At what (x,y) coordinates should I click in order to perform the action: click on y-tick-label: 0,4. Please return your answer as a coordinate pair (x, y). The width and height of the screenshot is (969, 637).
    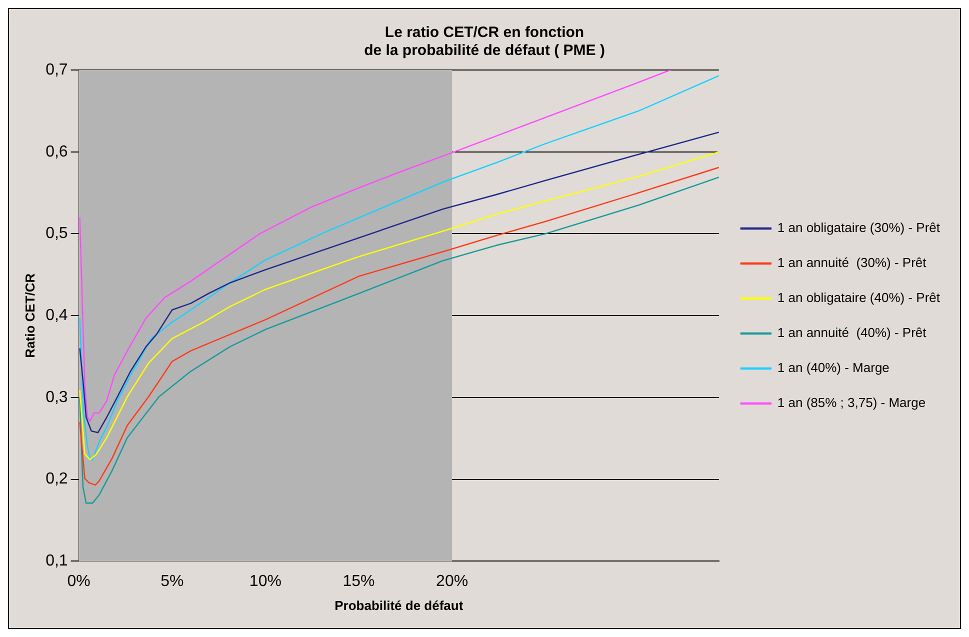
    Looking at the image, I should click on (57, 315).